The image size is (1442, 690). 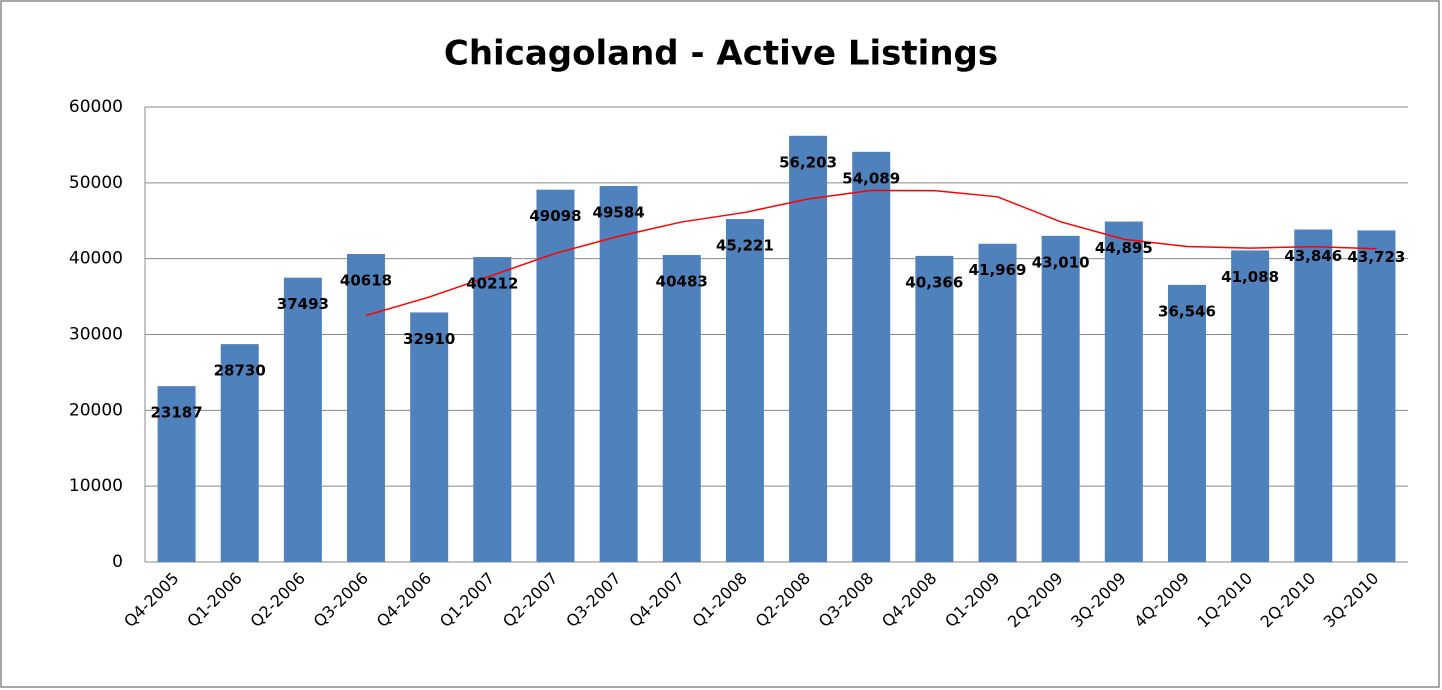 What do you see at coordinates (303, 304) in the screenshot?
I see `data-label: 37493` at bounding box center [303, 304].